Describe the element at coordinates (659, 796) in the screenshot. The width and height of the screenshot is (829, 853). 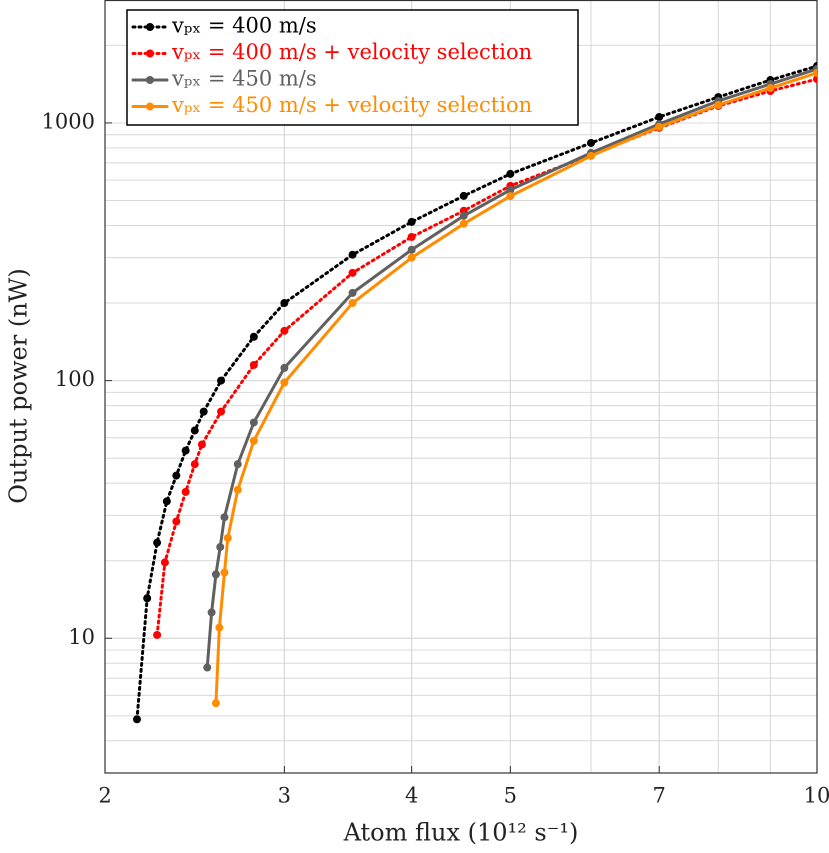
I see `x-tick-label: 7` at that location.